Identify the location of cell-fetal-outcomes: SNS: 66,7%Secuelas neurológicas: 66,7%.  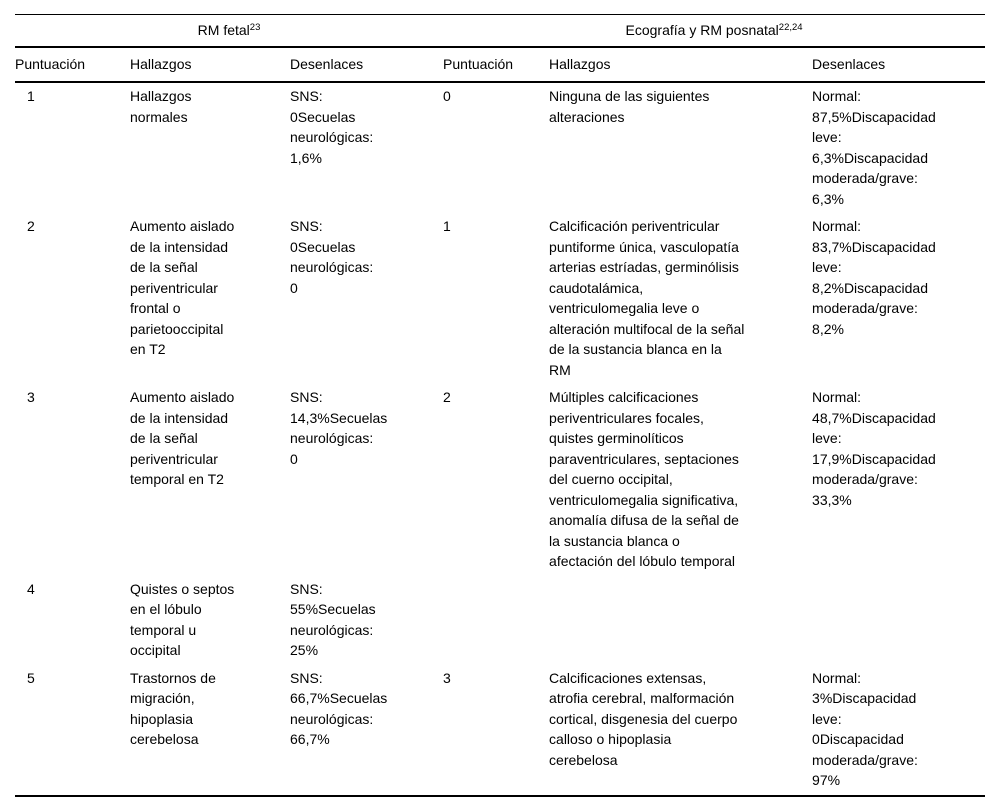
(339, 708).